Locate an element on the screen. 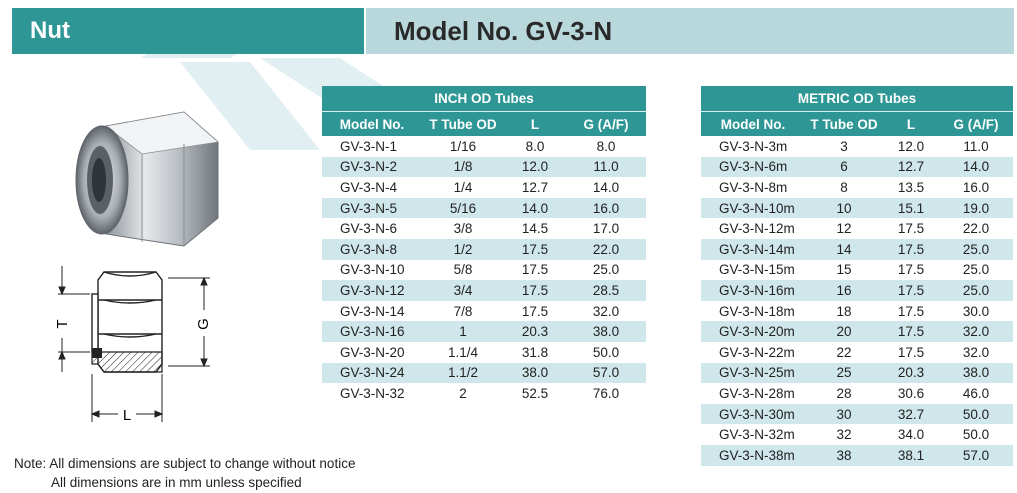  tube-od-cell: 6 is located at coordinates (844, 167).